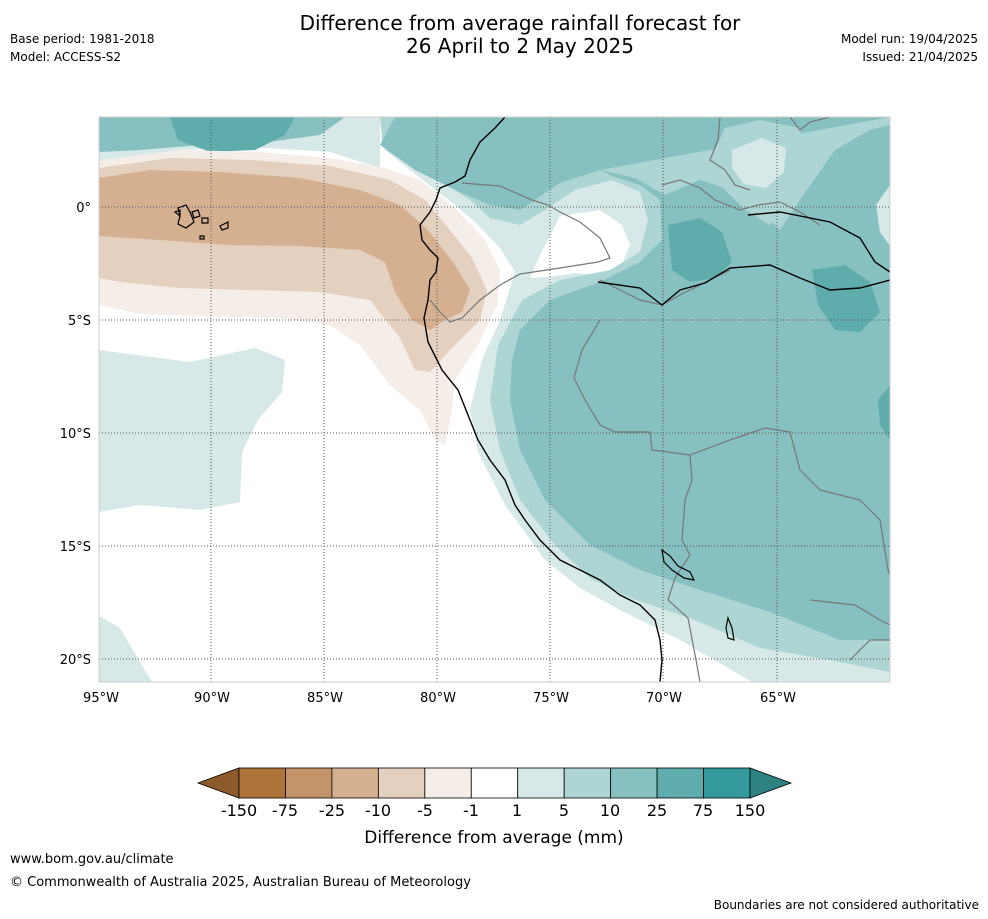 The width and height of the screenshot is (988, 919). What do you see at coordinates (332, 810) in the screenshot?
I see `colorbar-tick: -25` at bounding box center [332, 810].